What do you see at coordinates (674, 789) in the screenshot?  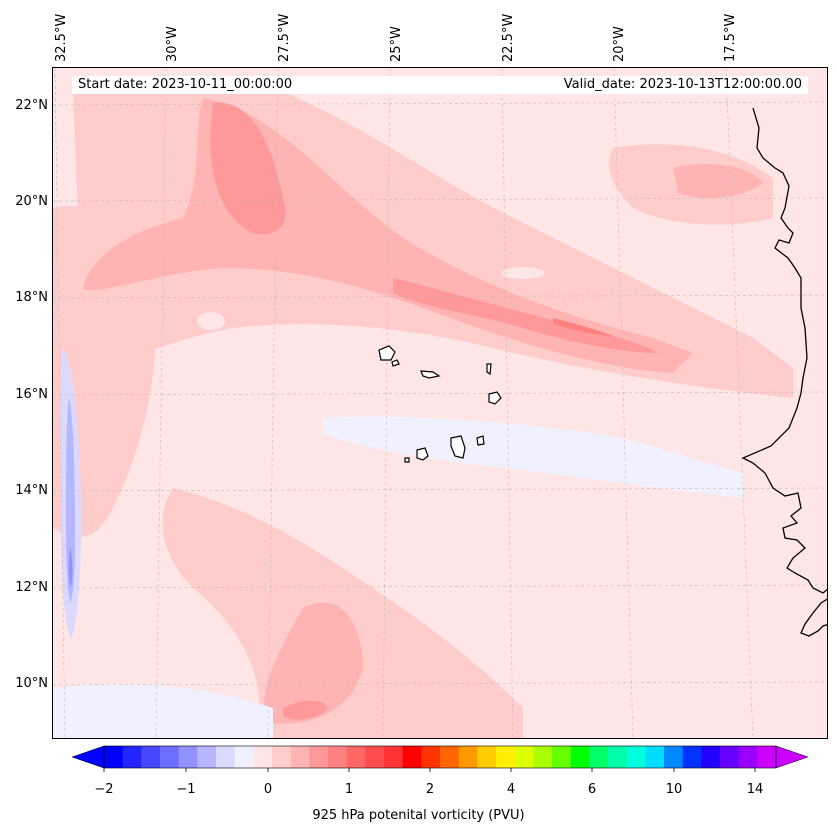 I see `colorbar-tick-label: 10` at bounding box center [674, 789].